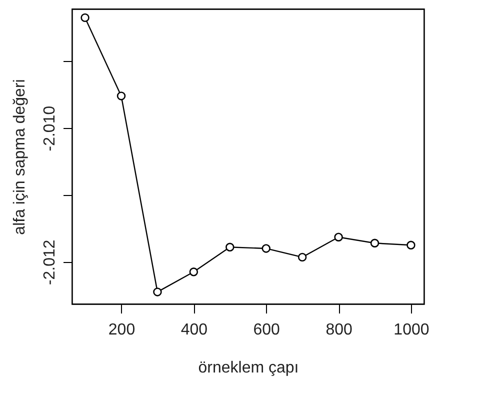  I want to click on y-tick-label: -2.012, so click(50, 263).